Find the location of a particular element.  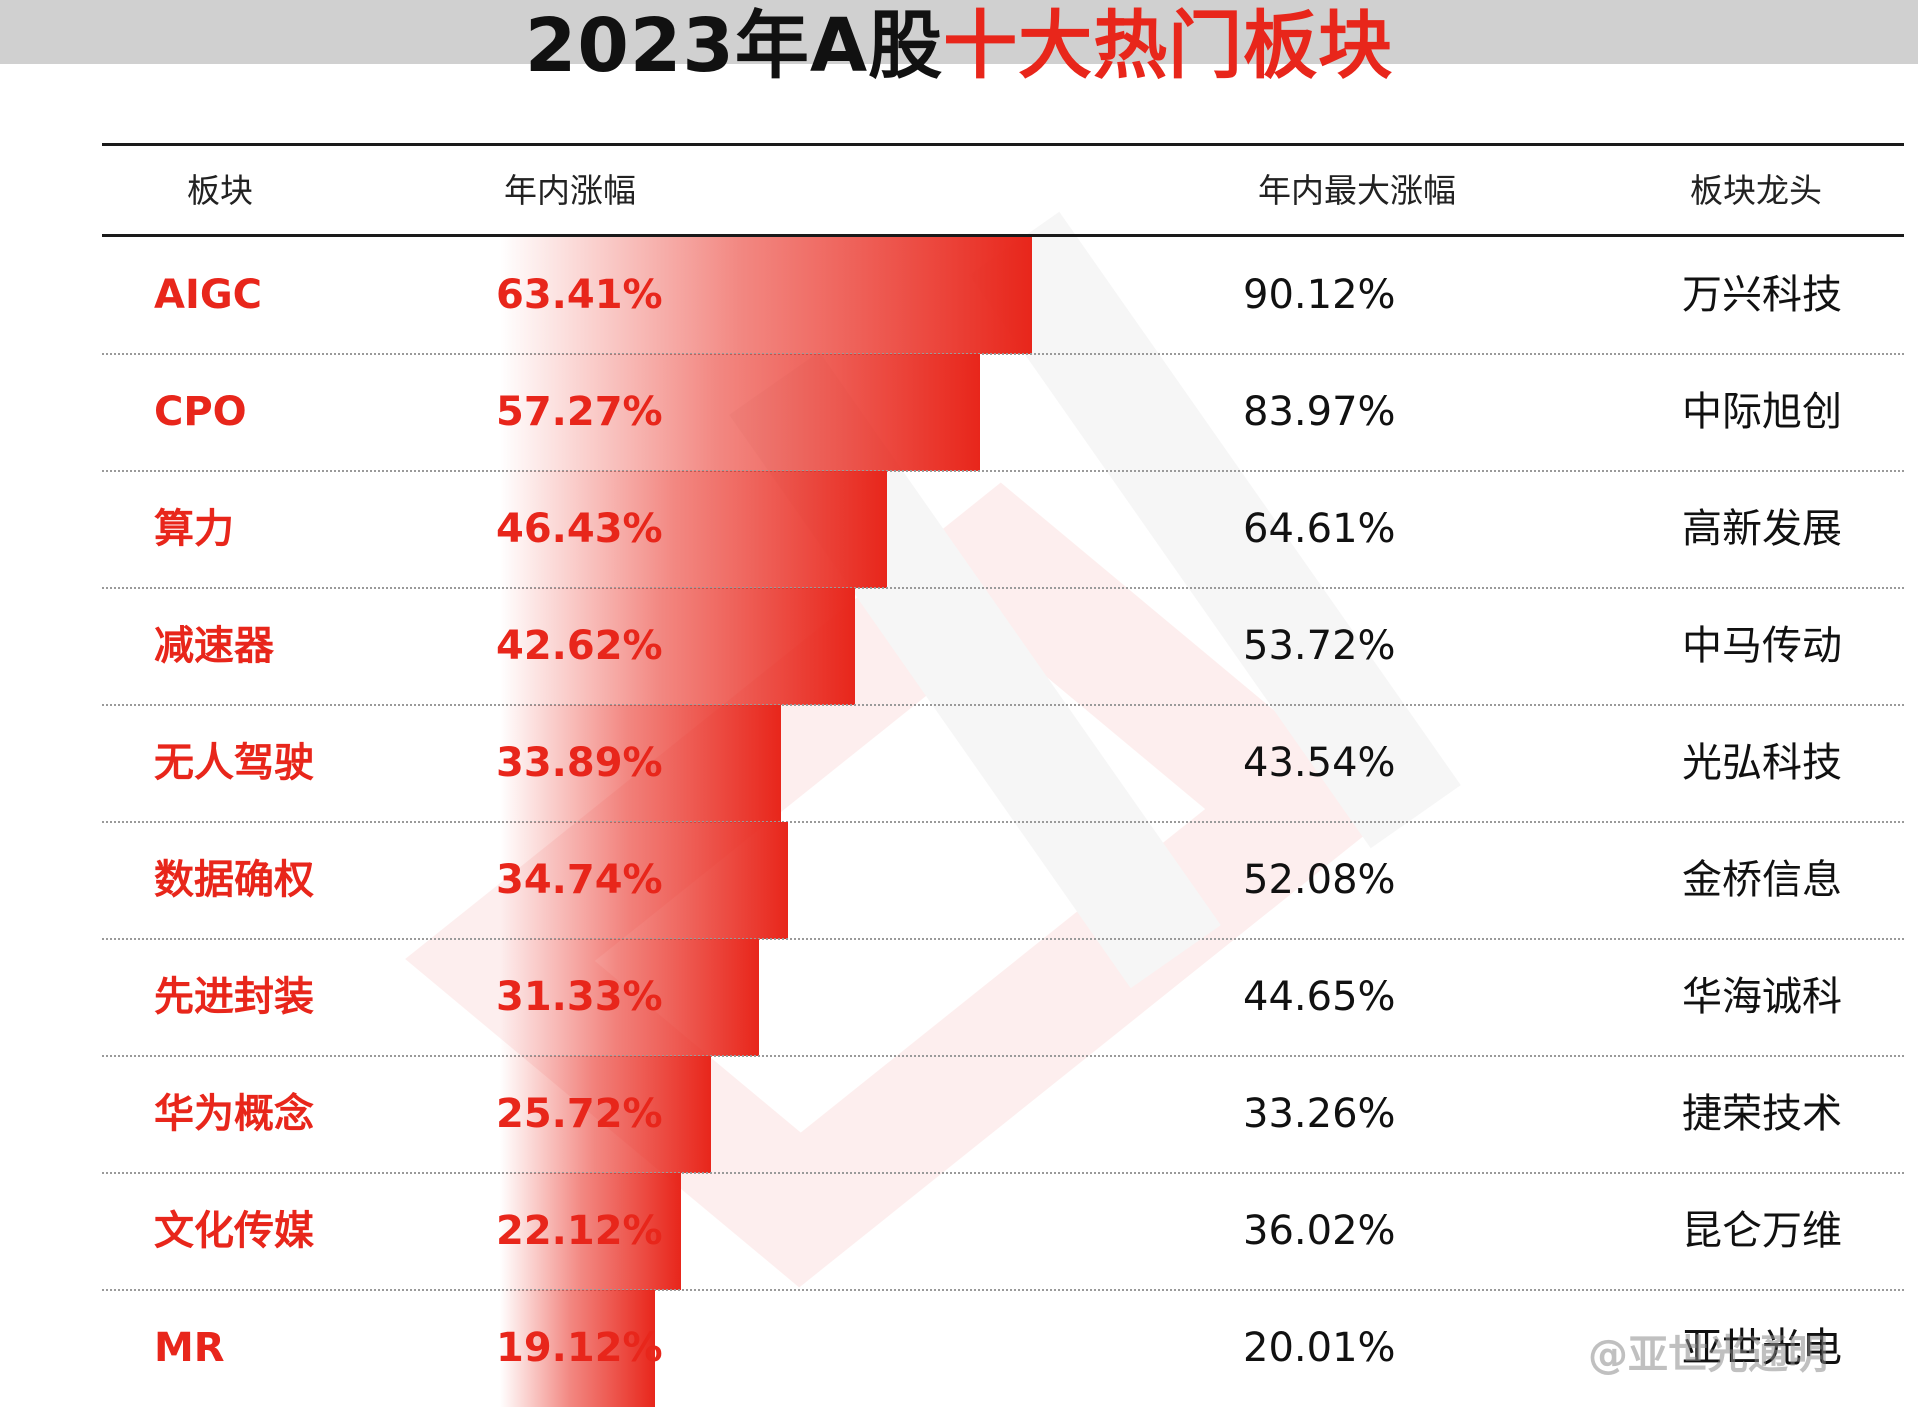

table-row: MR 19.12% 20.01% 亚世光电 is located at coordinates (959, 1348).